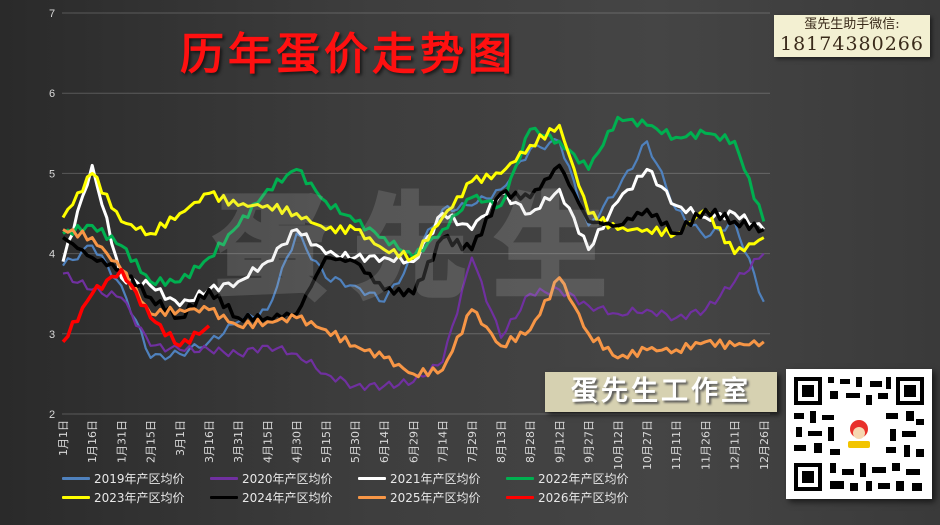 This screenshot has width=940, height=525. I want to click on x-tick-label: 8月13日, so click(501, 441).